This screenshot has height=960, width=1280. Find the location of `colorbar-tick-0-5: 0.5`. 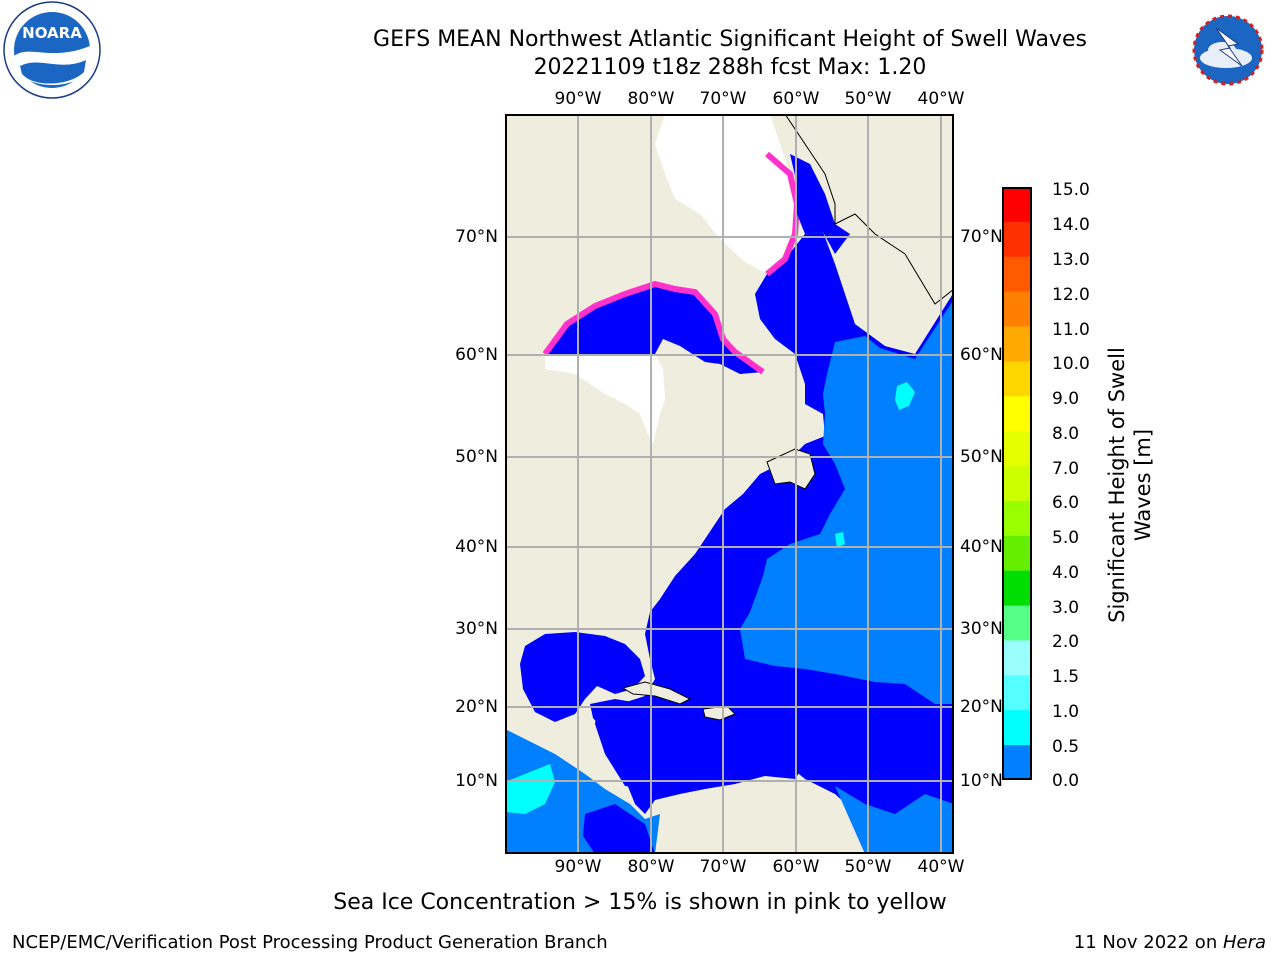

colorbar-tick-0-5: 0.5 is located at coordinates (1066, 747).